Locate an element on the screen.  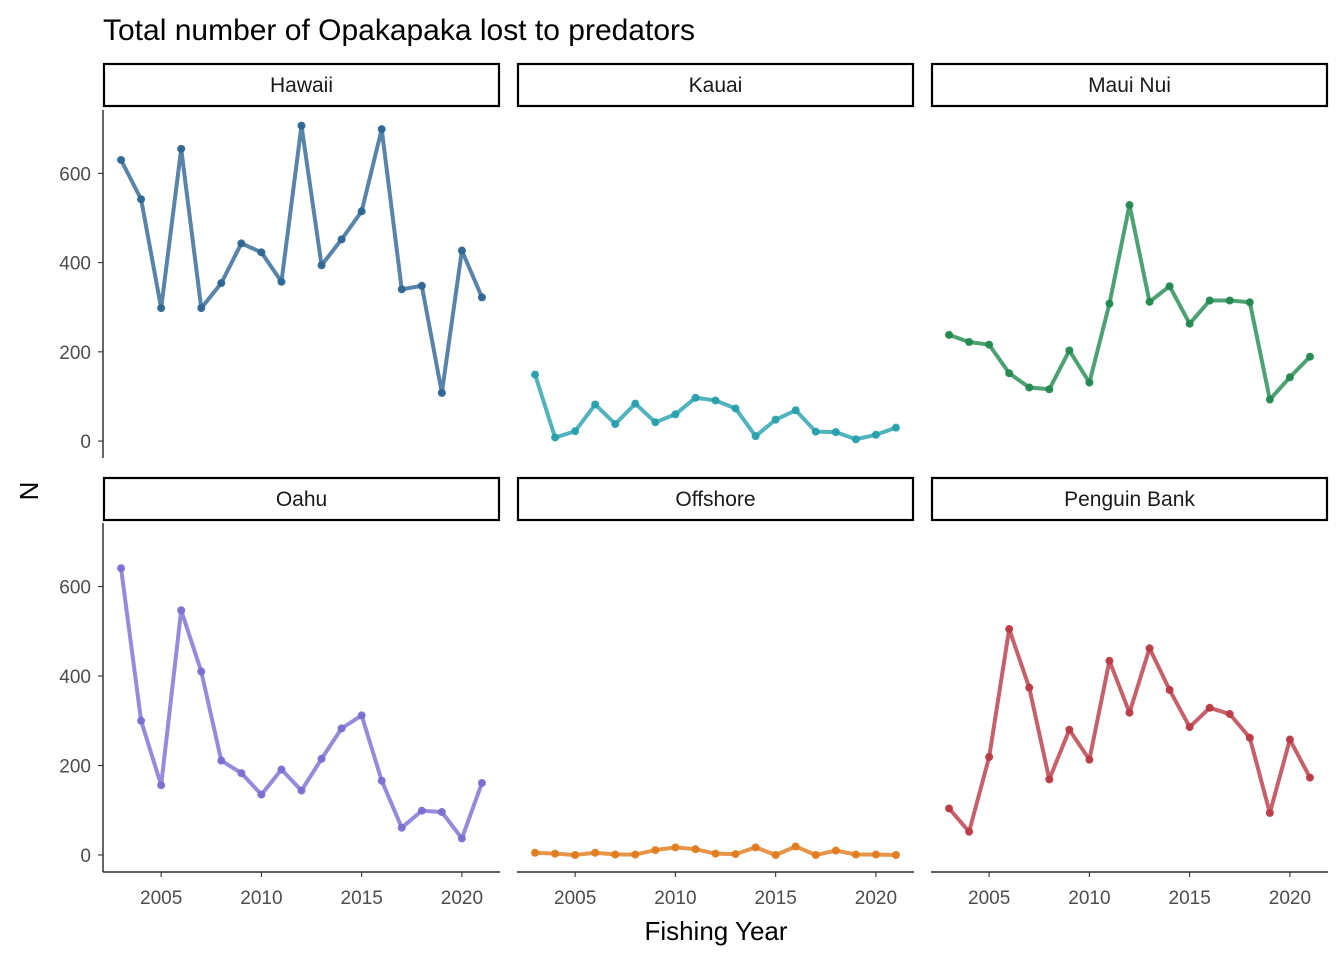
facet-strip-label: Penguin Bank is located at coordinates (1129, 499).